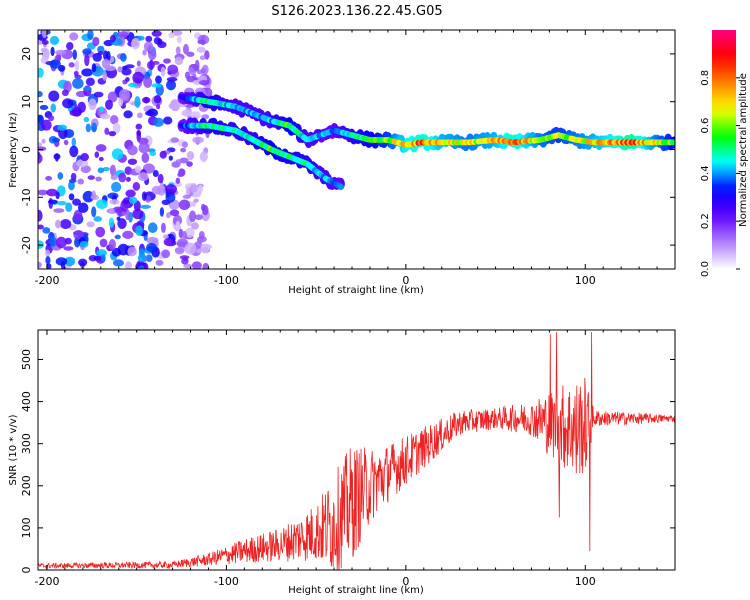 This screenshot has width=750, height=600. What do you see at coordinates (585, 581) in the screenshot?
I see `snr-x-tick-label: 100` at bounding box center [585, 581].